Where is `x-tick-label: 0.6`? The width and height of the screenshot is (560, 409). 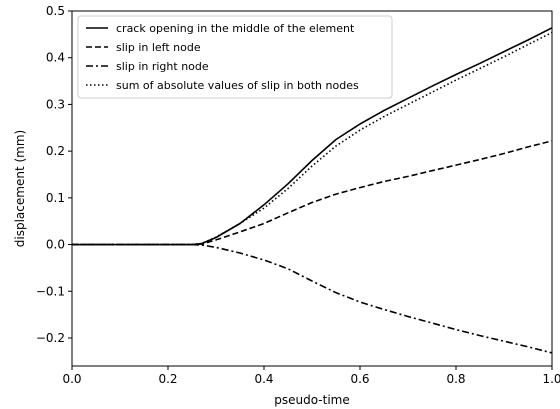 x-tick-label: 0.6 is located at coordinates (359, 379).